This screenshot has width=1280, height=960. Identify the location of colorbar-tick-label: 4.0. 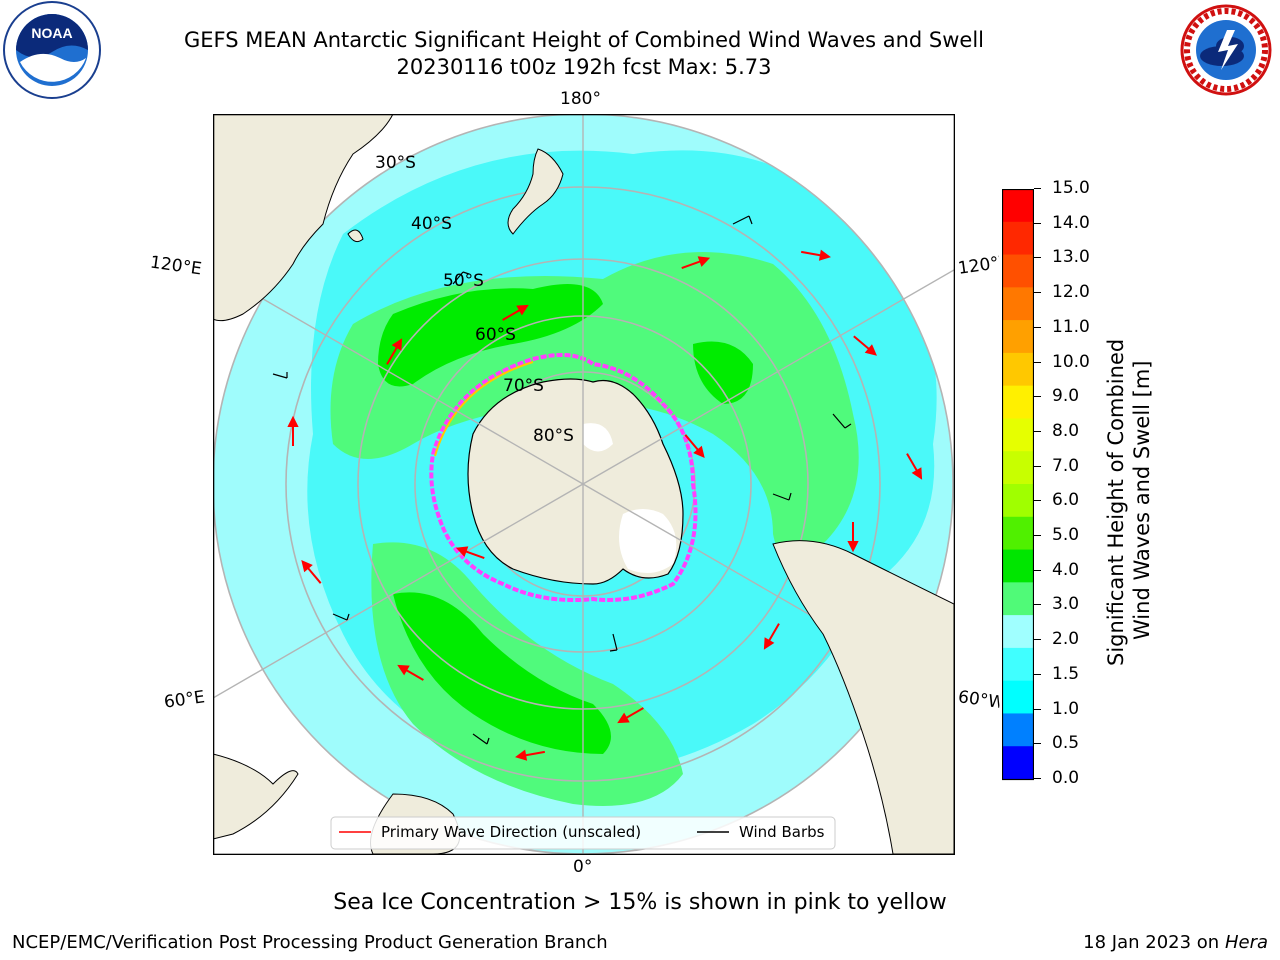
(1066, 569).